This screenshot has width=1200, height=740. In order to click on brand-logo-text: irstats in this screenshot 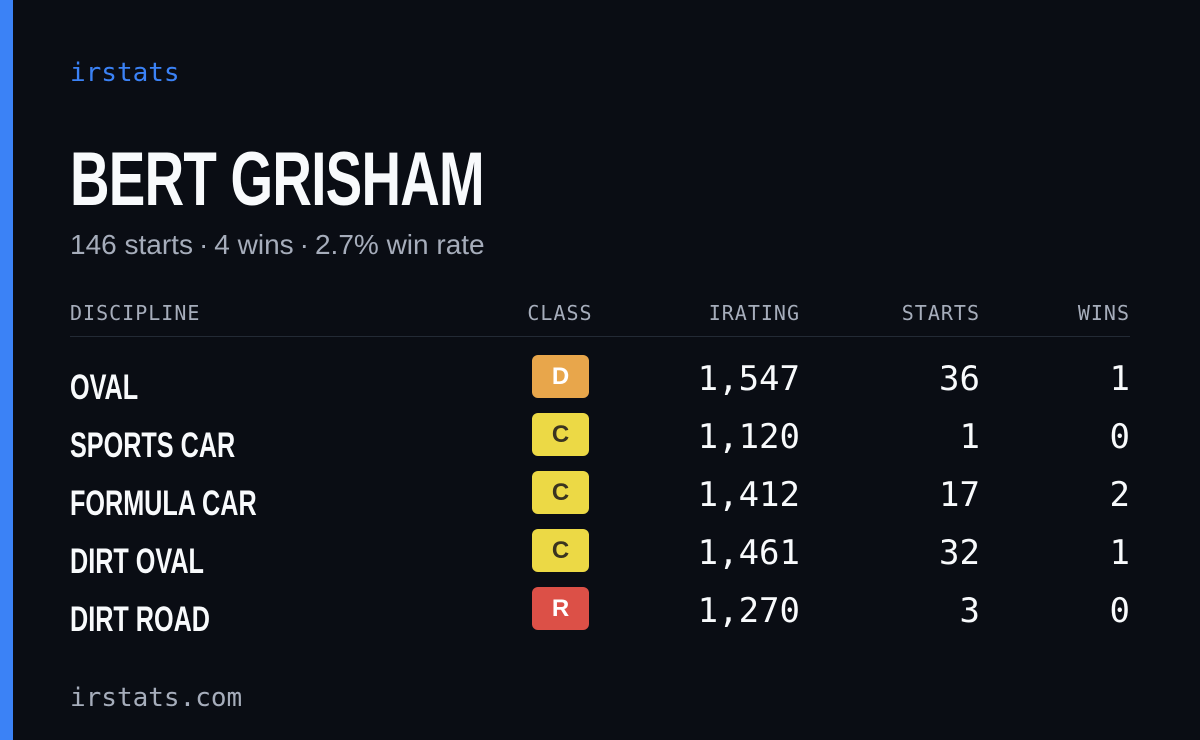, I will do `click(125, 73)`.